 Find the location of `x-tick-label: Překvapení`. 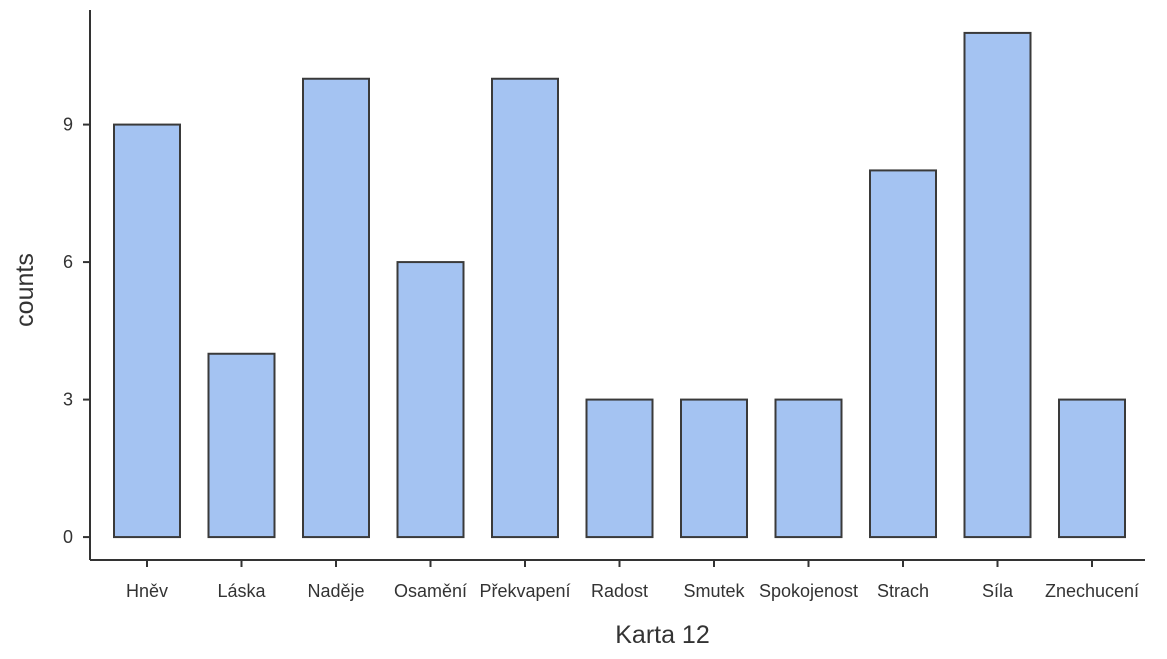

x-tick-label: Překvapení is located at coordinates (524, 591).